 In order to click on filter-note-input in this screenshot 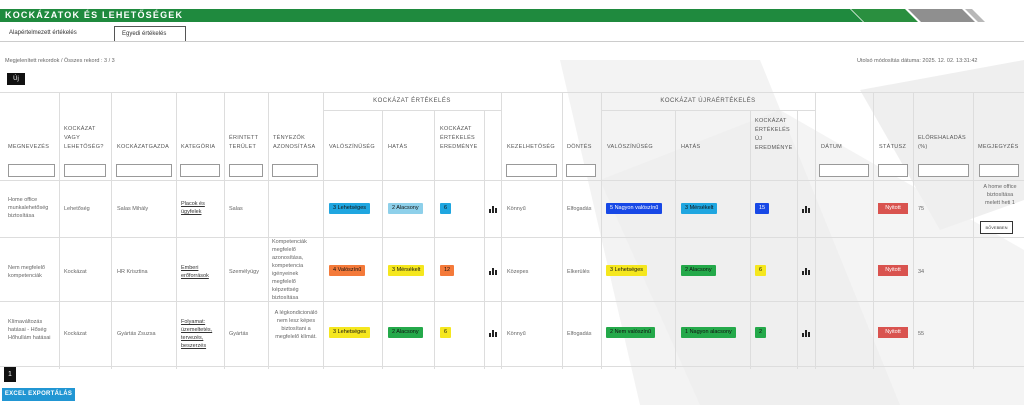, I will do `click(999, 170)`.